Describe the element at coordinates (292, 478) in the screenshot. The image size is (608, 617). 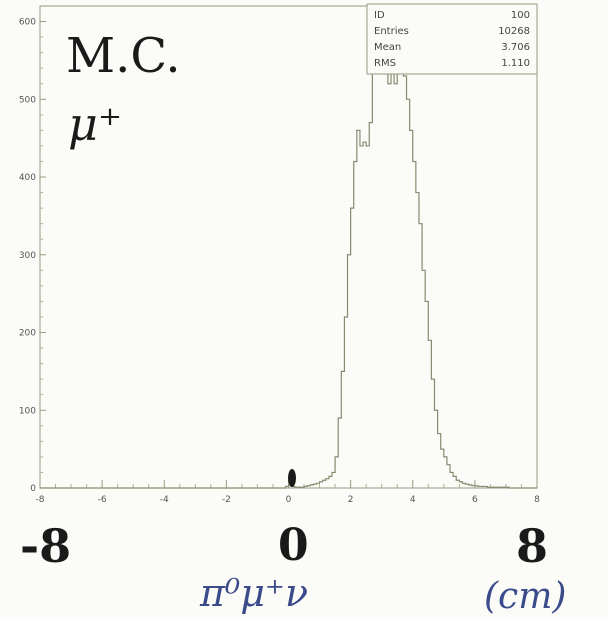
I see `ink-marker` at that location.